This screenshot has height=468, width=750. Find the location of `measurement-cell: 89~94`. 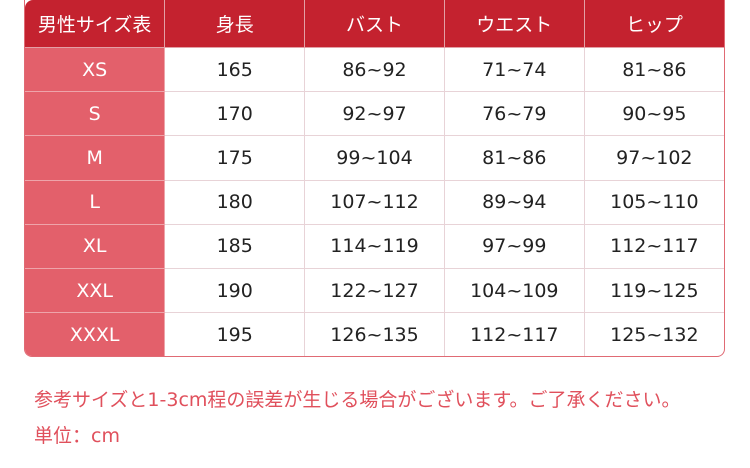

measurement-cell: 89~94 is located at coordinates (514, 202).